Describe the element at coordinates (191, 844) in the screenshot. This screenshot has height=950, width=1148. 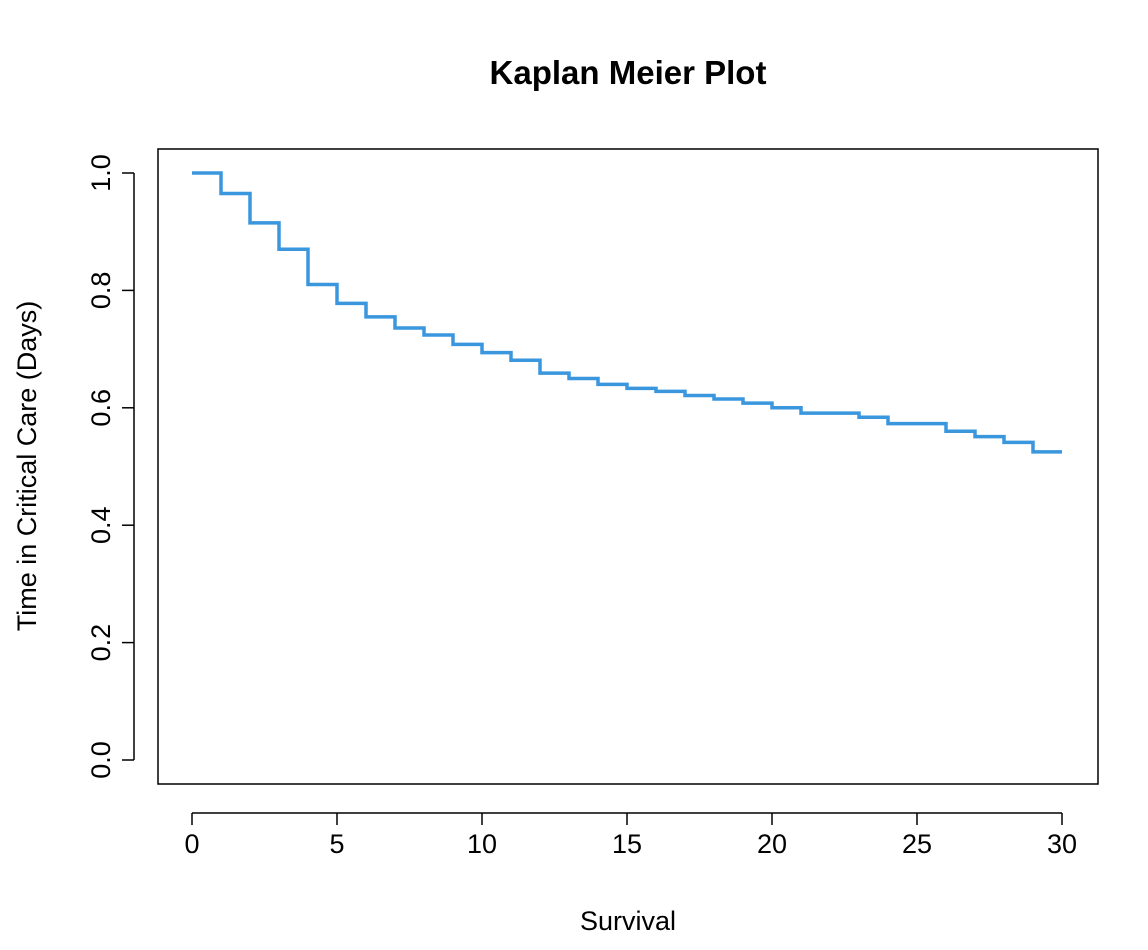
I see `x-tick-label: 0` at that location.